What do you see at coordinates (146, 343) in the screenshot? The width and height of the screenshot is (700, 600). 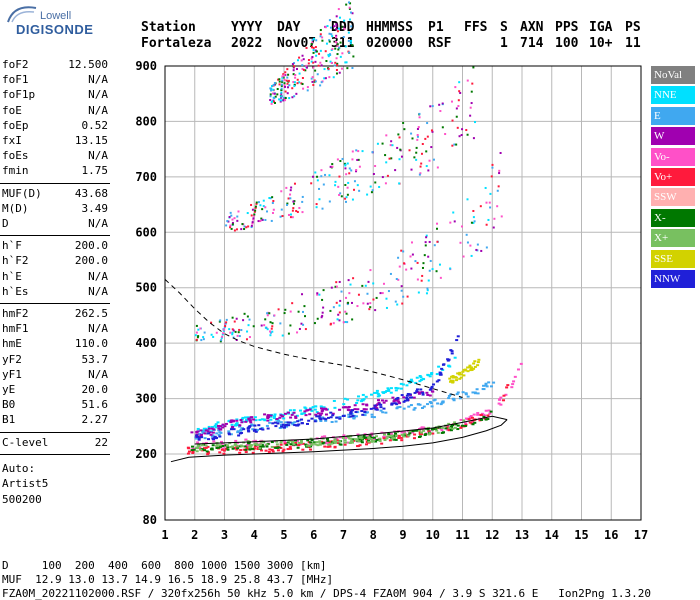 I see `y-tick-label: 400` at bounding box center [146, 343].